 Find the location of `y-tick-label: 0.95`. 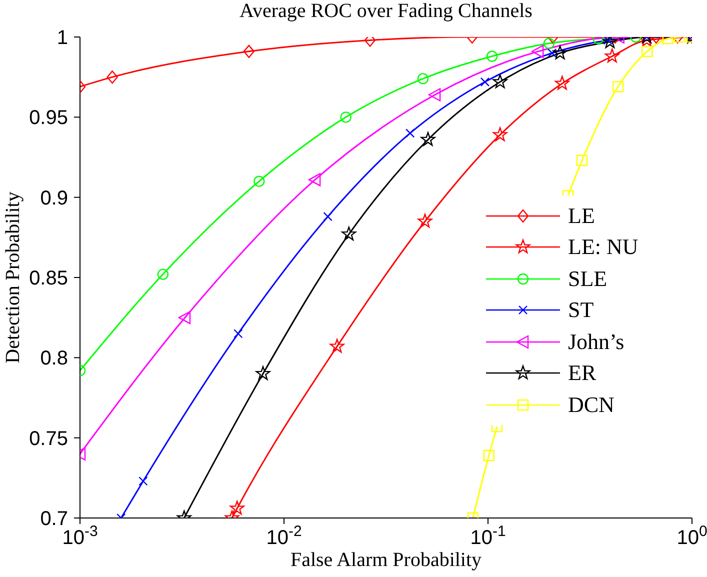

y-tick-label: 0.95 is located at coordinates (48, 118).